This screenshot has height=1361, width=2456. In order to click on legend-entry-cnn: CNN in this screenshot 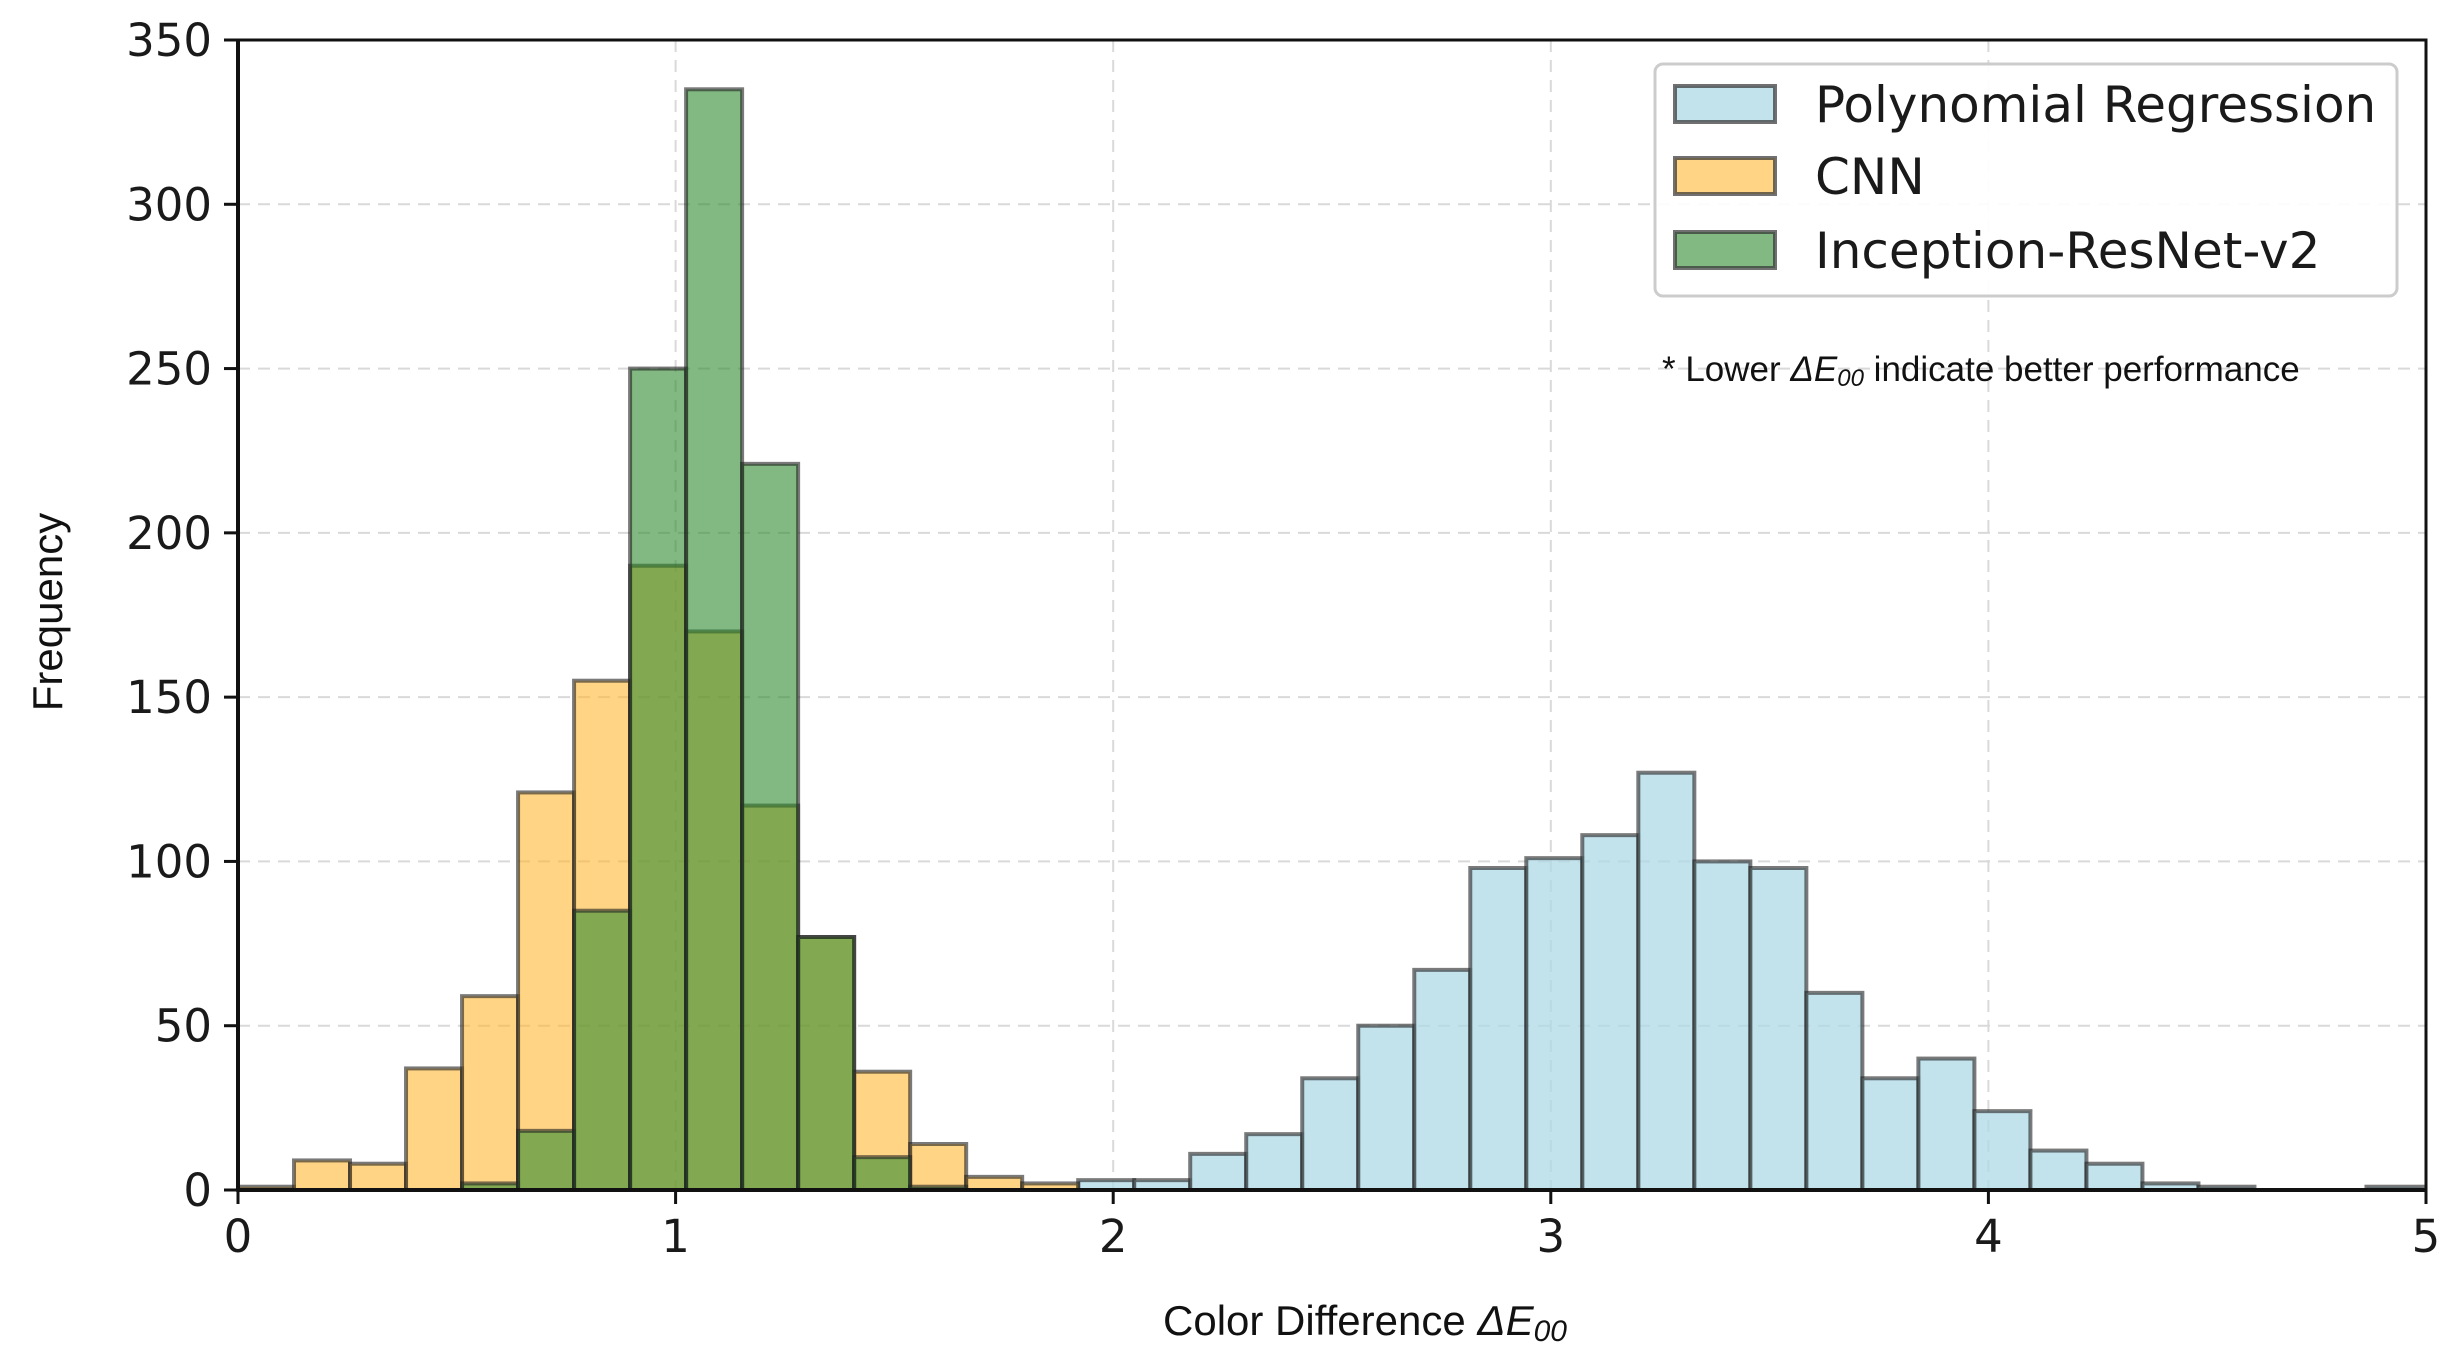, I will do `click(1799, 177)`.